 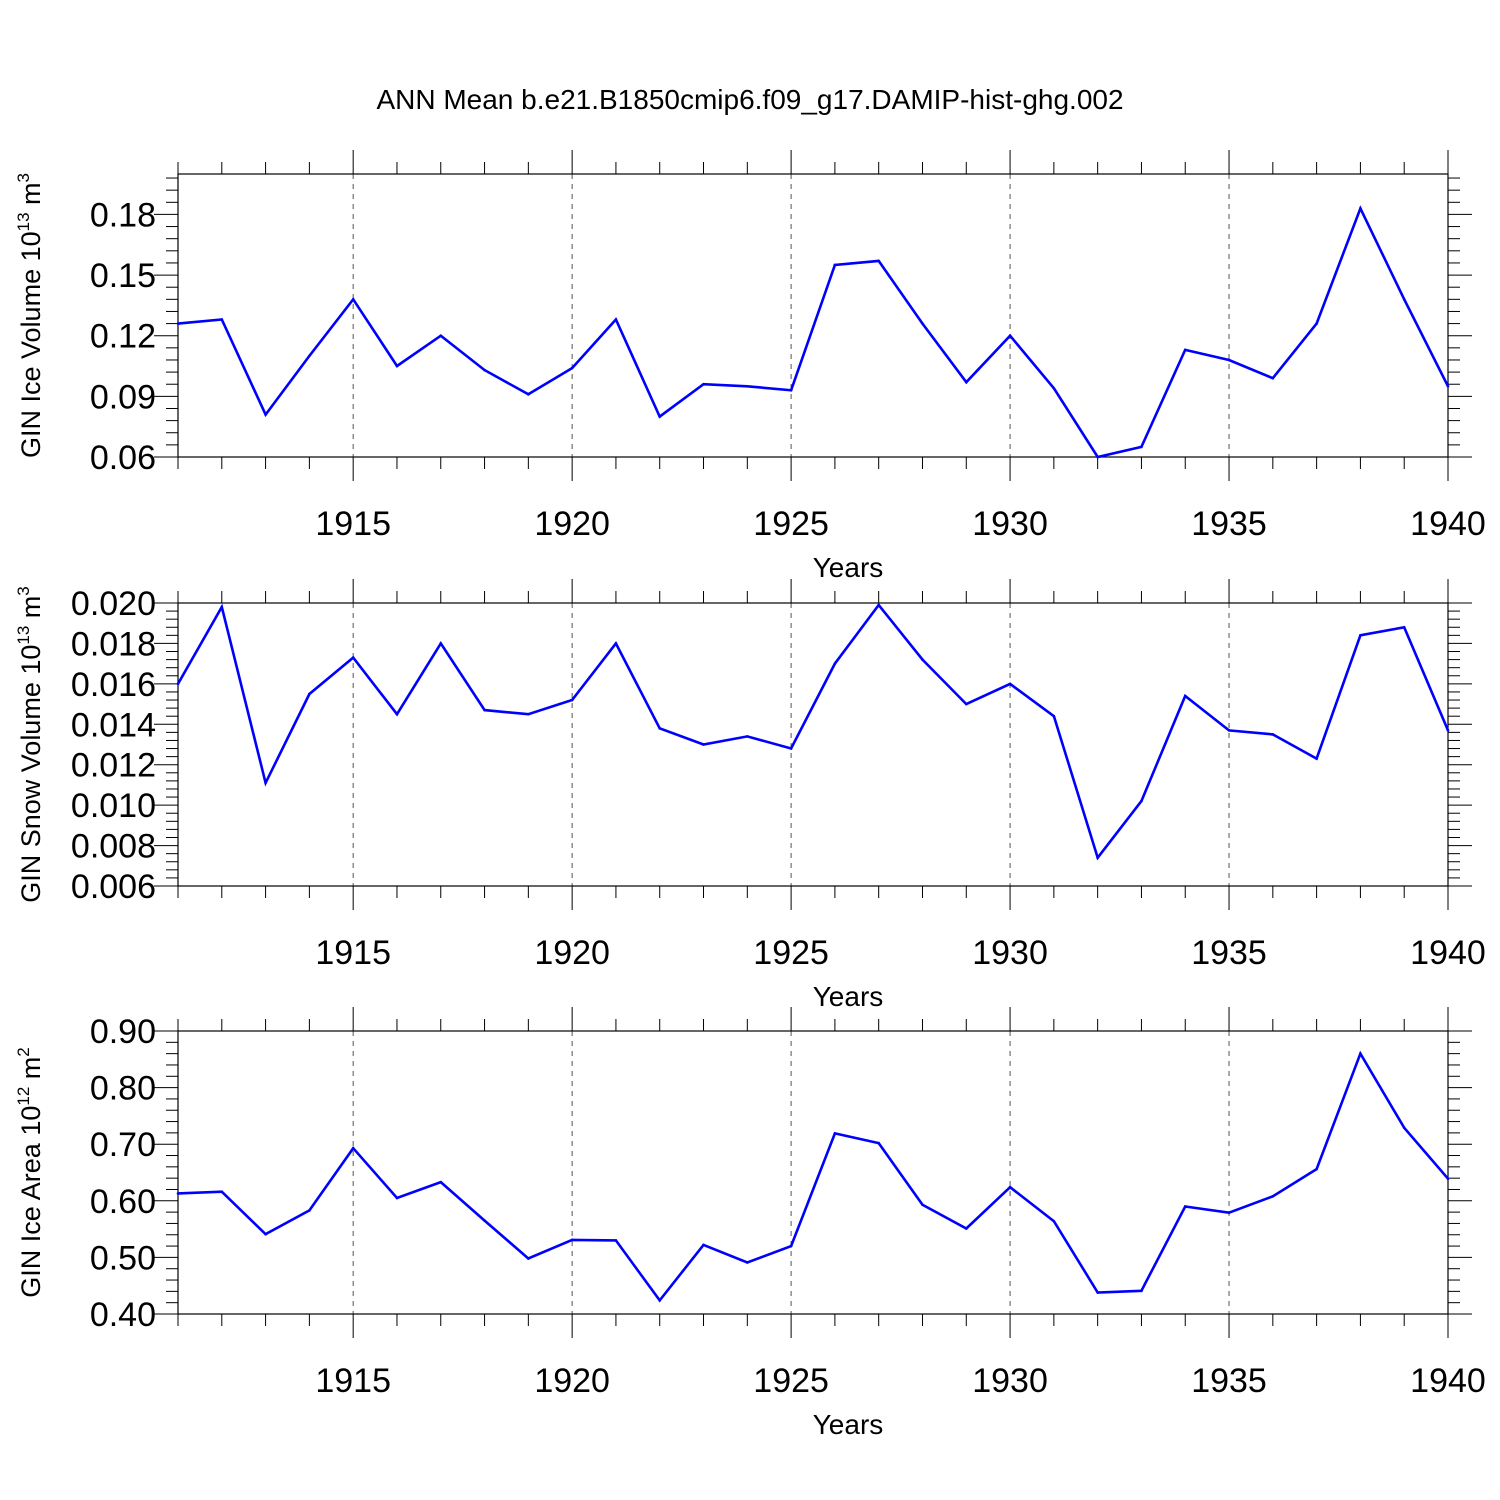 I want to click on y-axis-label-text: GIN Ice Volume 10, so click(x=31, y=344).